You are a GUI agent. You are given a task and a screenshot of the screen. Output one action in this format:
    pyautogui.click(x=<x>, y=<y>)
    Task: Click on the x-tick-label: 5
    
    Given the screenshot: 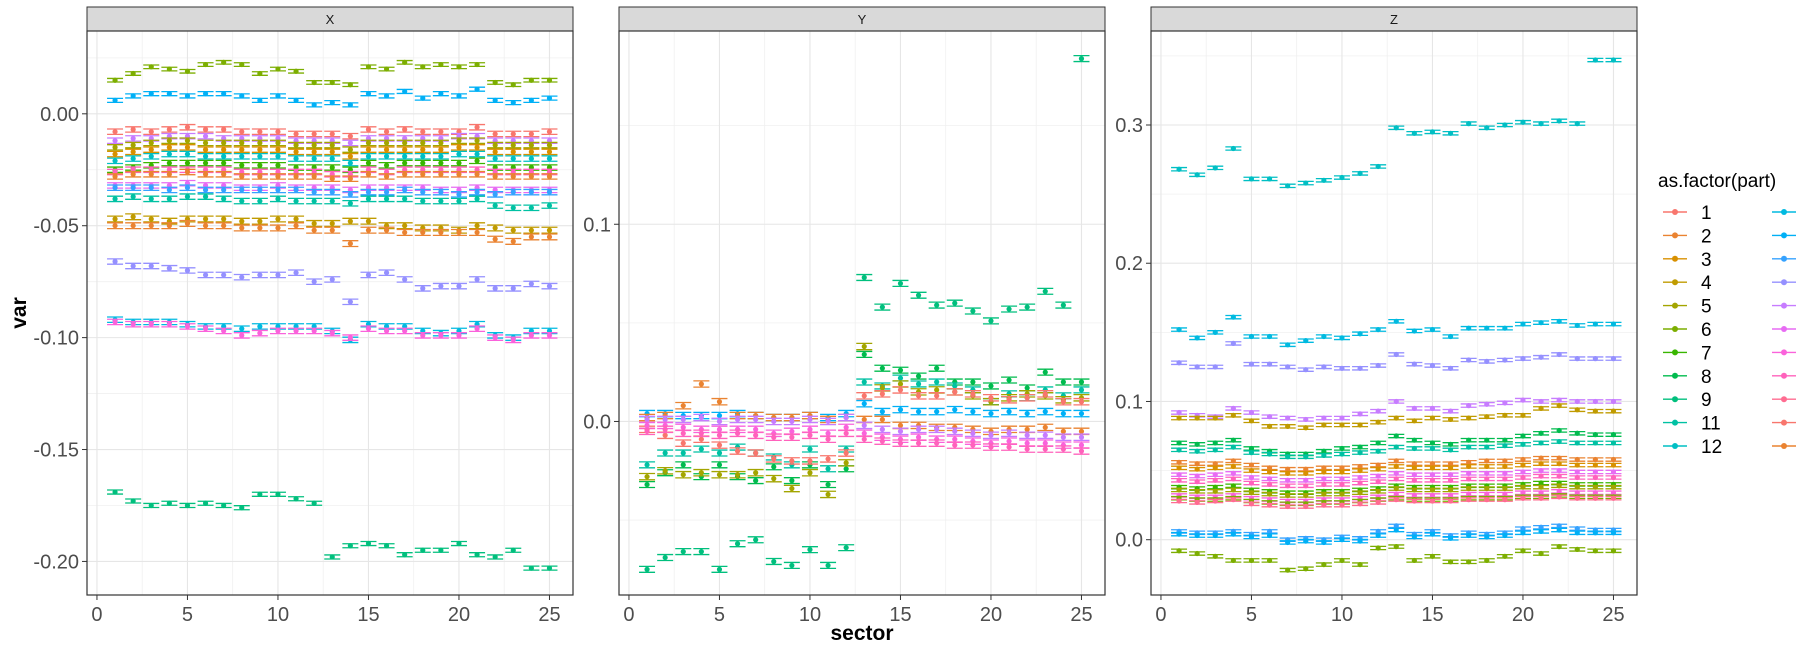 What is the action you would take?
    pyautogui.click(x=1251, y=615)
    